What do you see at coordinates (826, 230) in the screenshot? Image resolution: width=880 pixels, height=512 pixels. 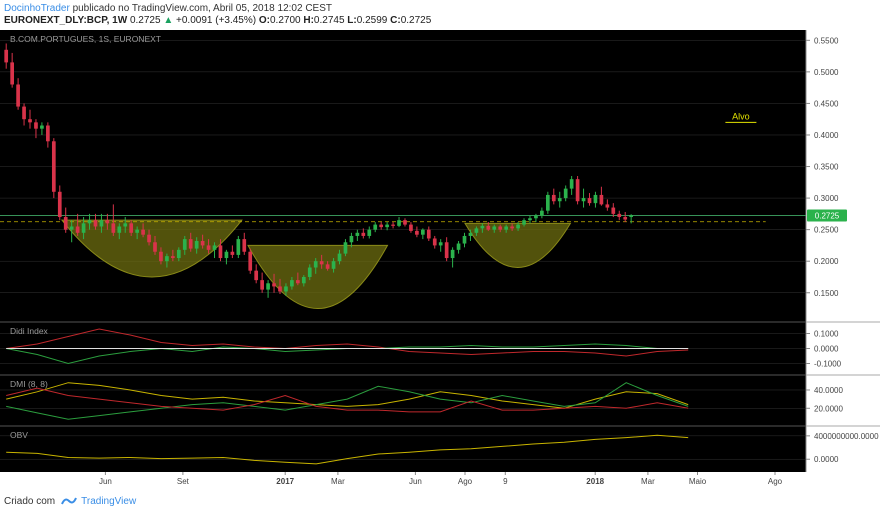 I see `y-tick-label: 0.2500` at bounding box center [826, 230].